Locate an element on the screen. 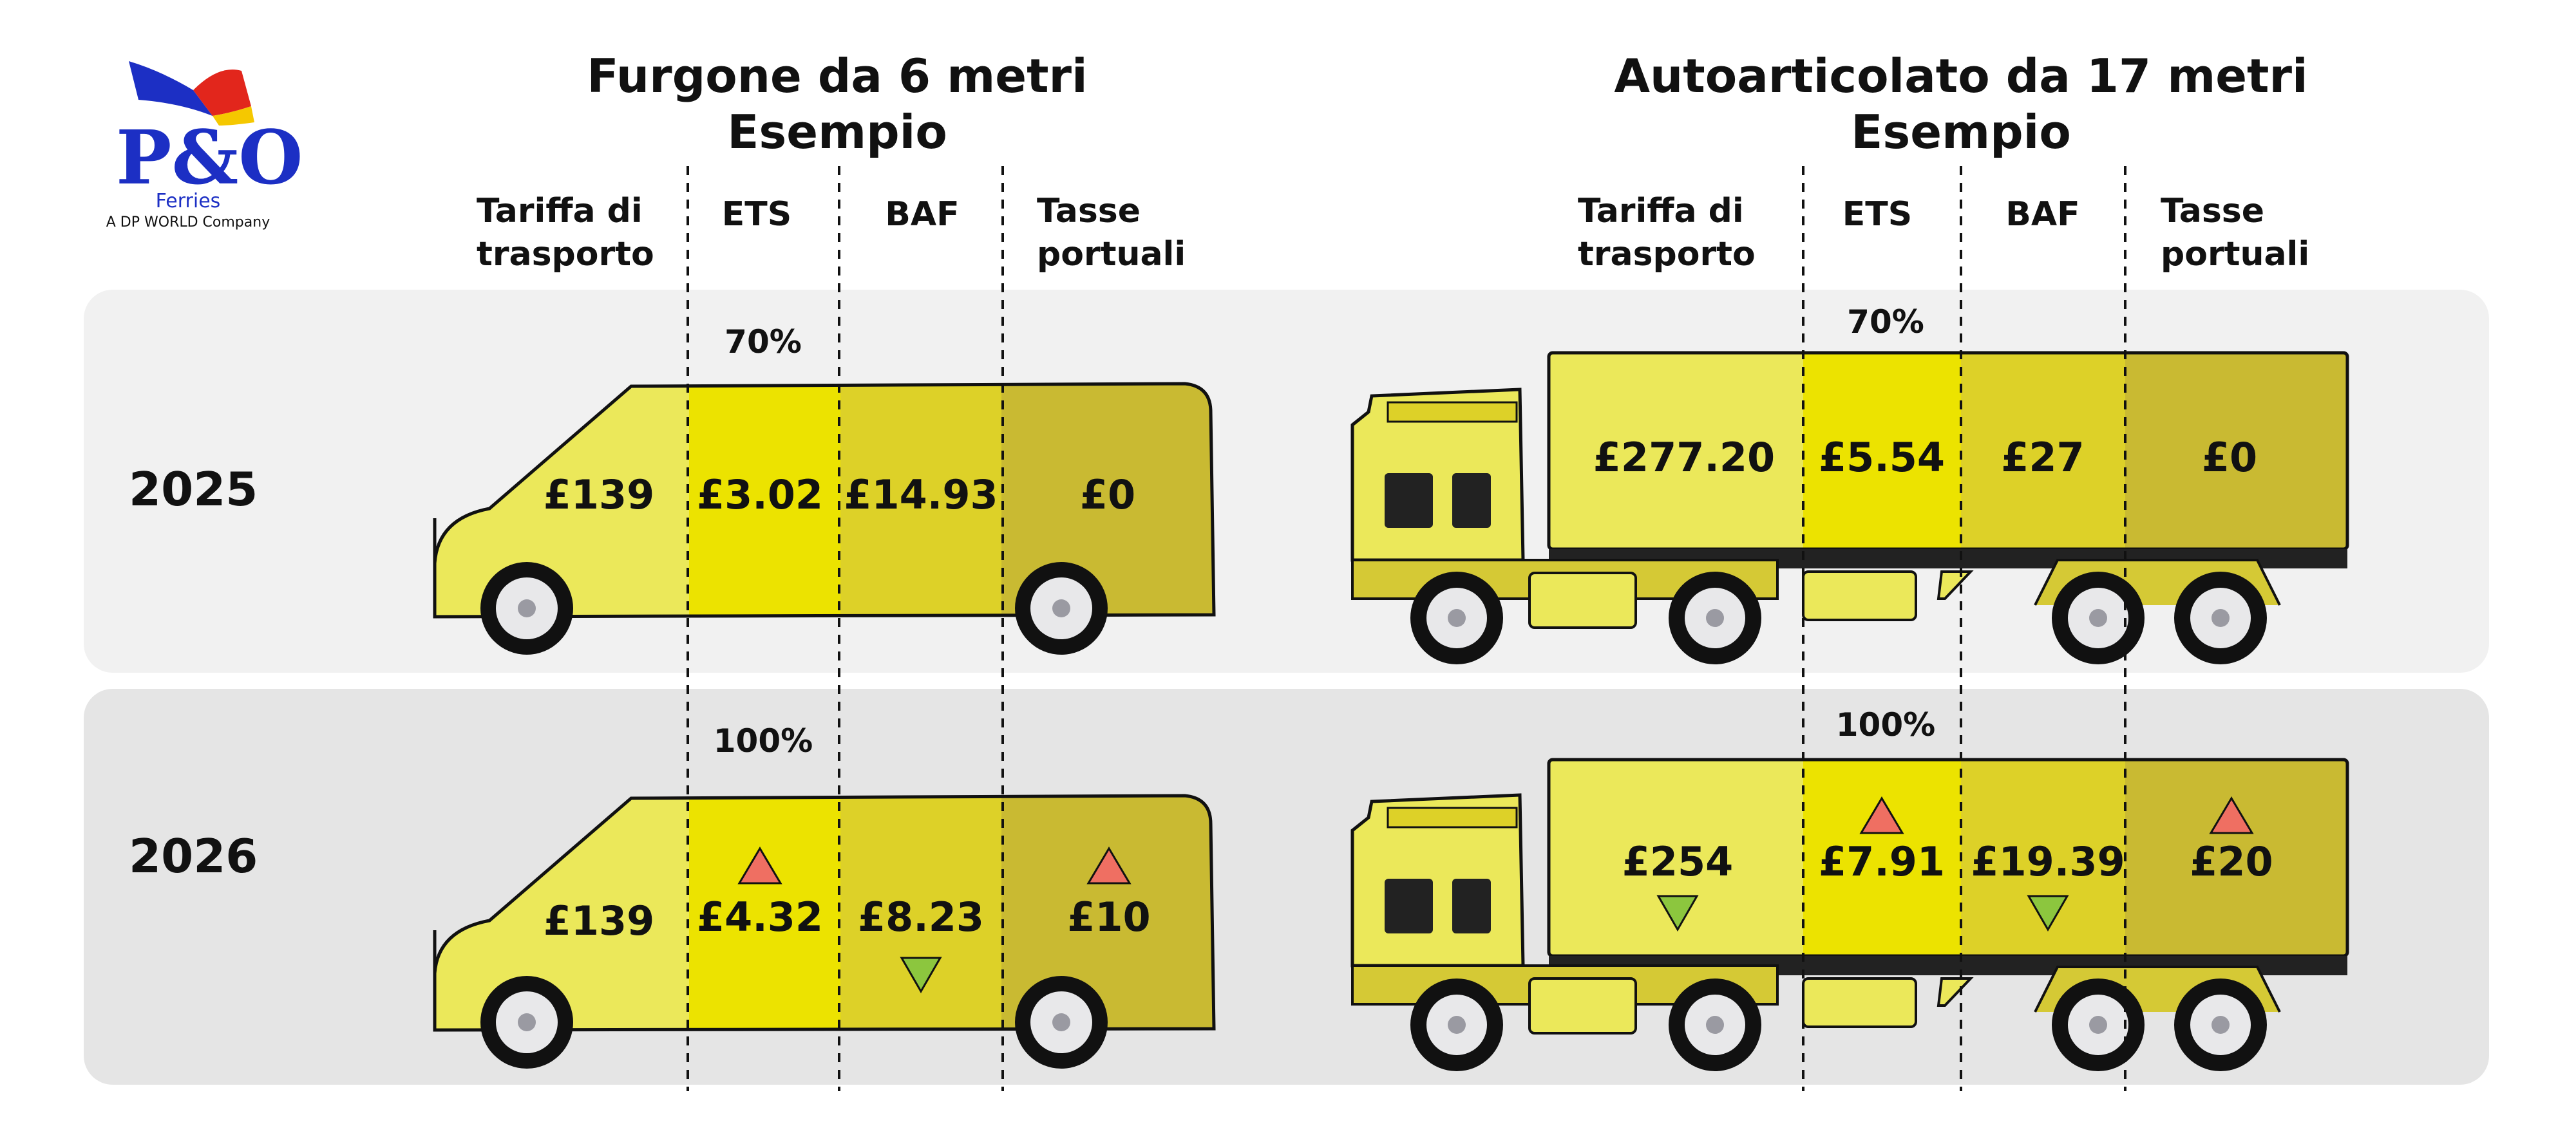  truck-2026: 100% £254 £7.91 £19.39 £20 is located at coordinates (1849, 889).